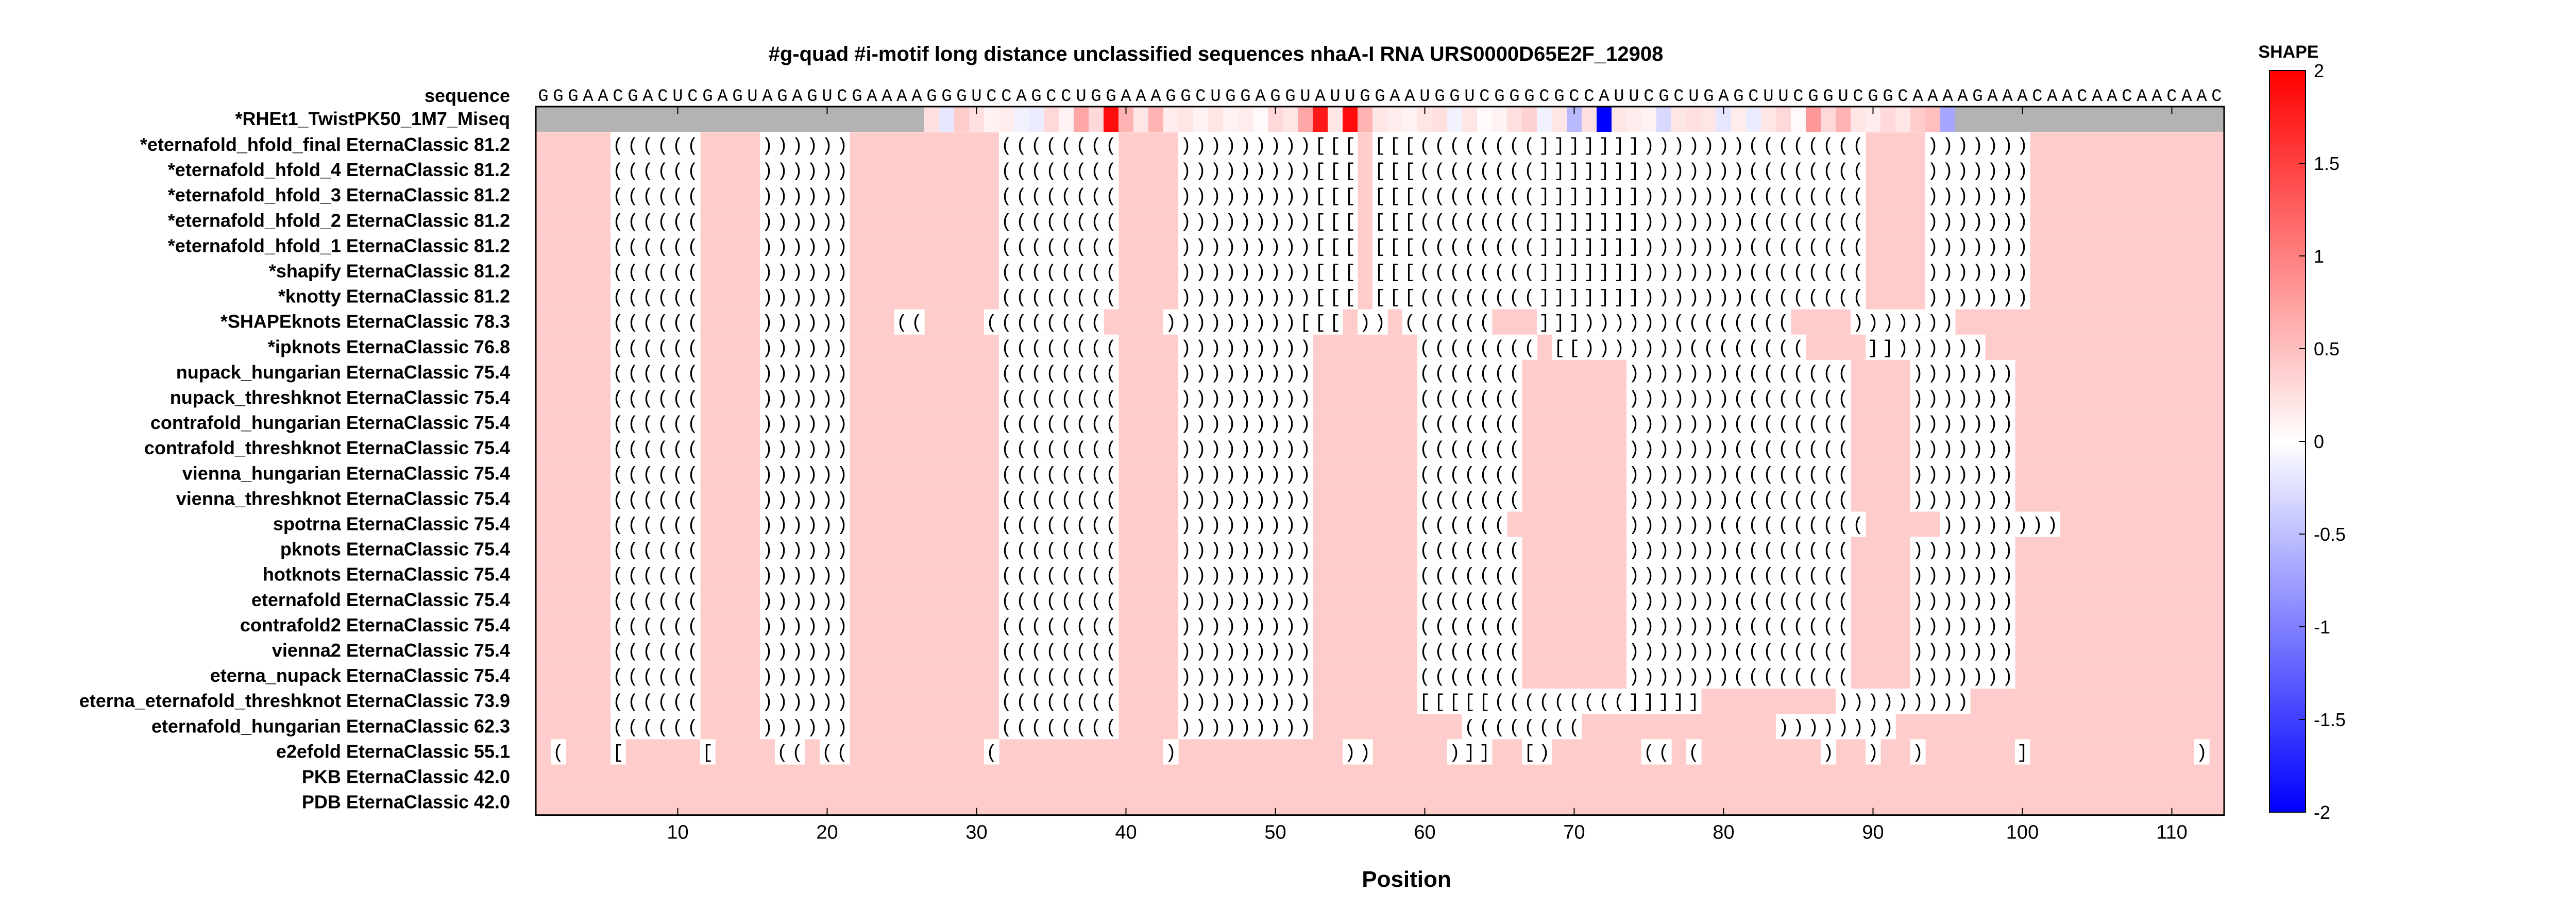  Describe the element at coordinates (1589, 97) in the screenshot. I see `sequence-nucleotide: C` at that location.